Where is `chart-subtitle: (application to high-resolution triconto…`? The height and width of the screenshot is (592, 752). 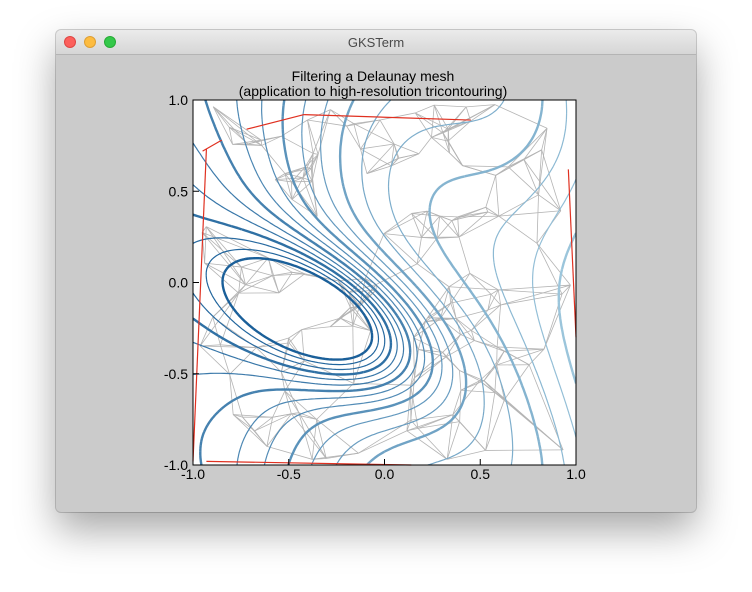
chart-subtitle: (application to high-resolution triconto… is located at coordinates (373, 91).